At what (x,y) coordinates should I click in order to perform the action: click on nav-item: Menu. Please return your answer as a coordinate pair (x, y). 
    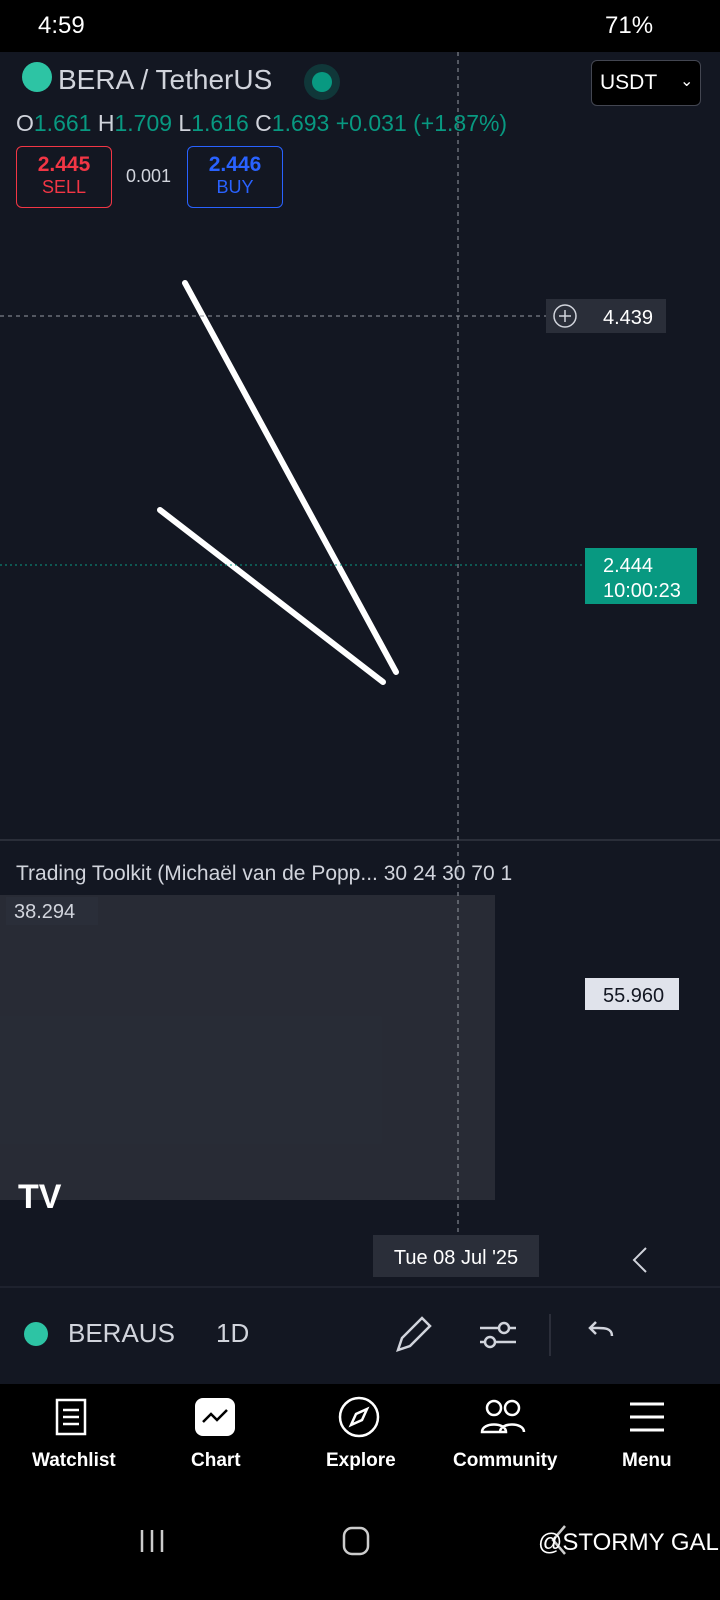
    Looking at the image, I should click on (647, 1460).